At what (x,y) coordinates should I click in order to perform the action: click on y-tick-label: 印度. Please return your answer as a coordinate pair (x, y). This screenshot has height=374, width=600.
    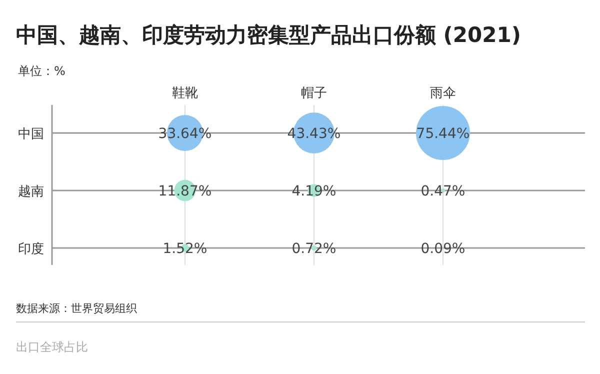
    Looking at the image, I should click on (31, 249).